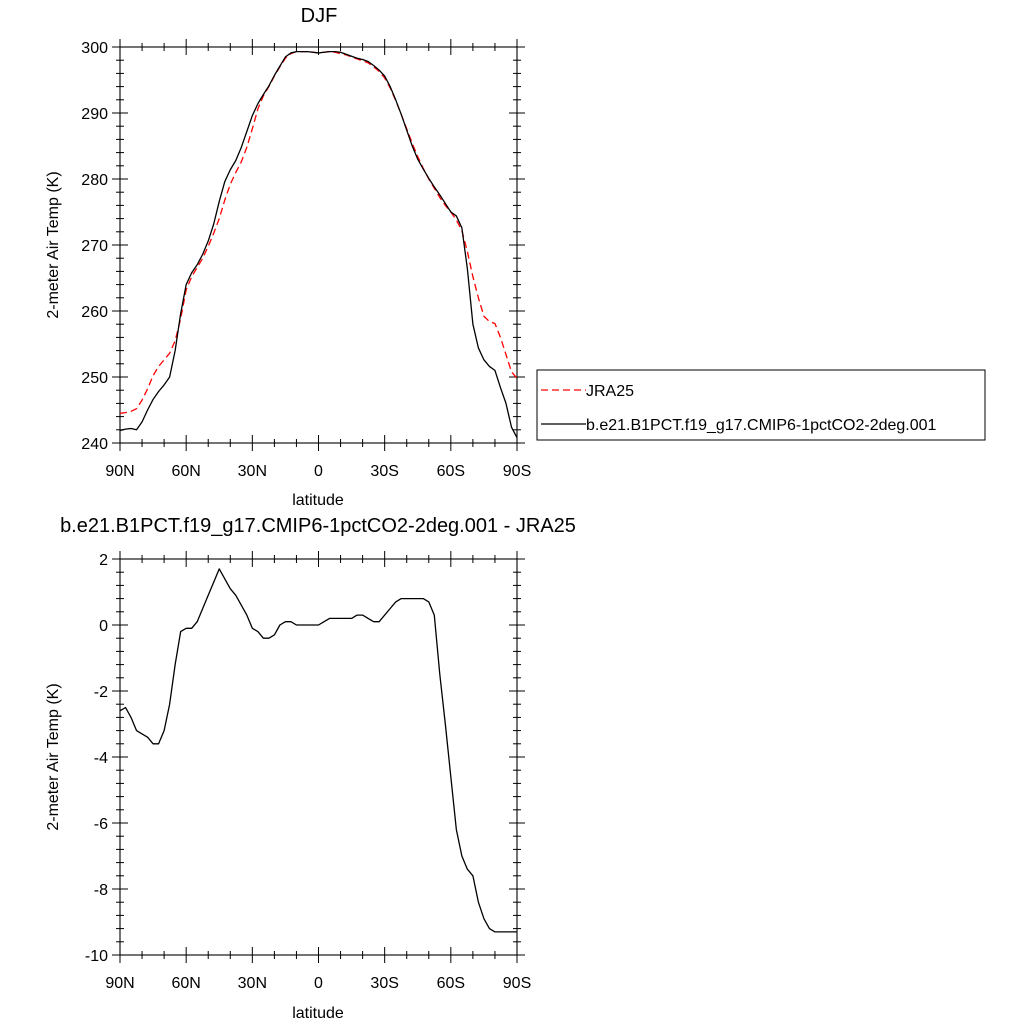 The height and width of the screenshot is (1024, 1024). Describe the element at coordinates (101, 692) in the screenshot. I see `y-tick-label: -2` at that location.